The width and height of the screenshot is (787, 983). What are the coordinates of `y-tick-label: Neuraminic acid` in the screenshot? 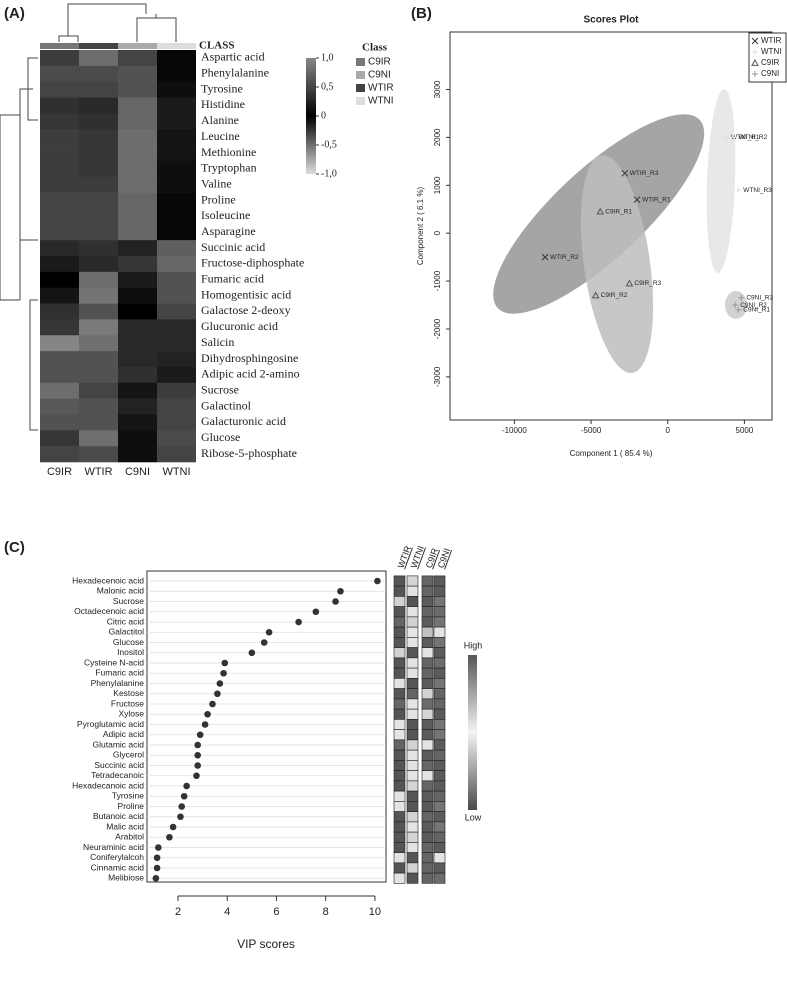 It's located at (113, 847).